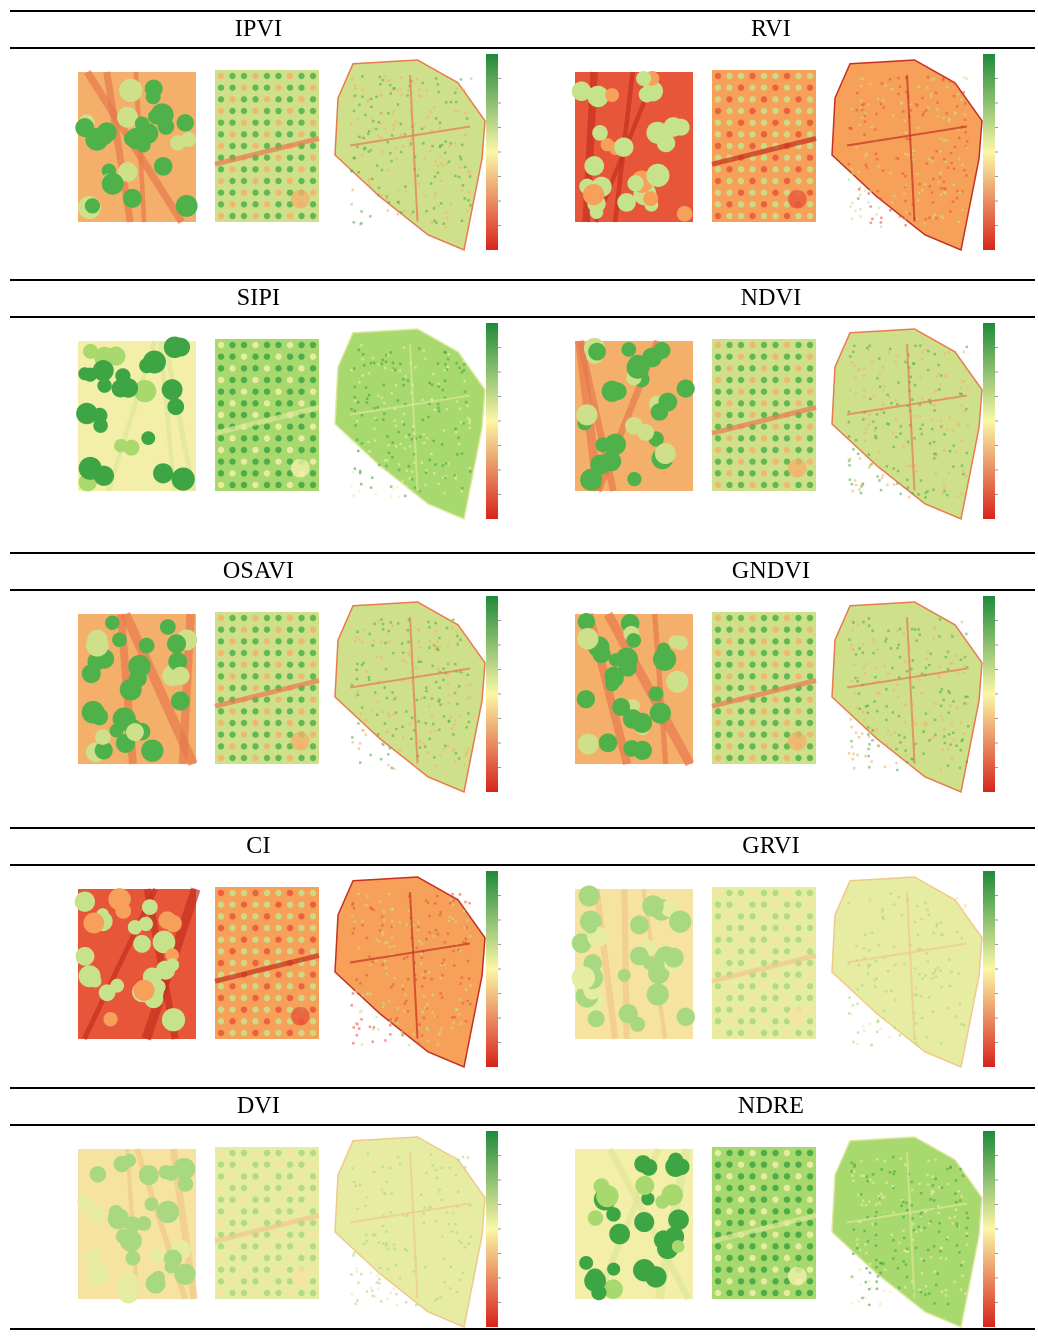 The image size is (1038, 1339). Describe the element at coordinates (258, 29) in the screenshot. I see `index-title: IPVI` at that location.